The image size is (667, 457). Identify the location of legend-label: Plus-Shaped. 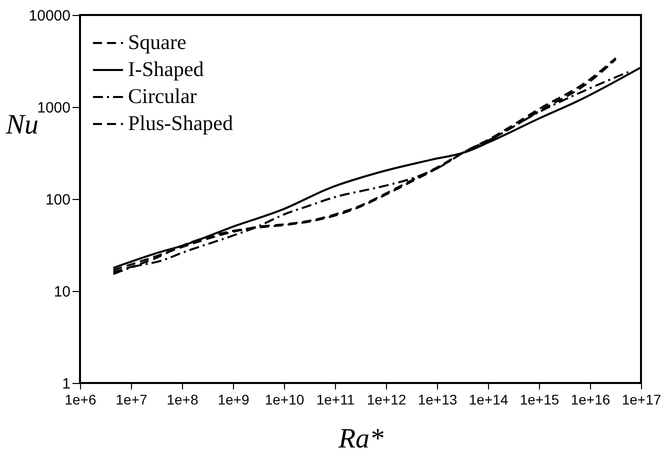
(181, 123).